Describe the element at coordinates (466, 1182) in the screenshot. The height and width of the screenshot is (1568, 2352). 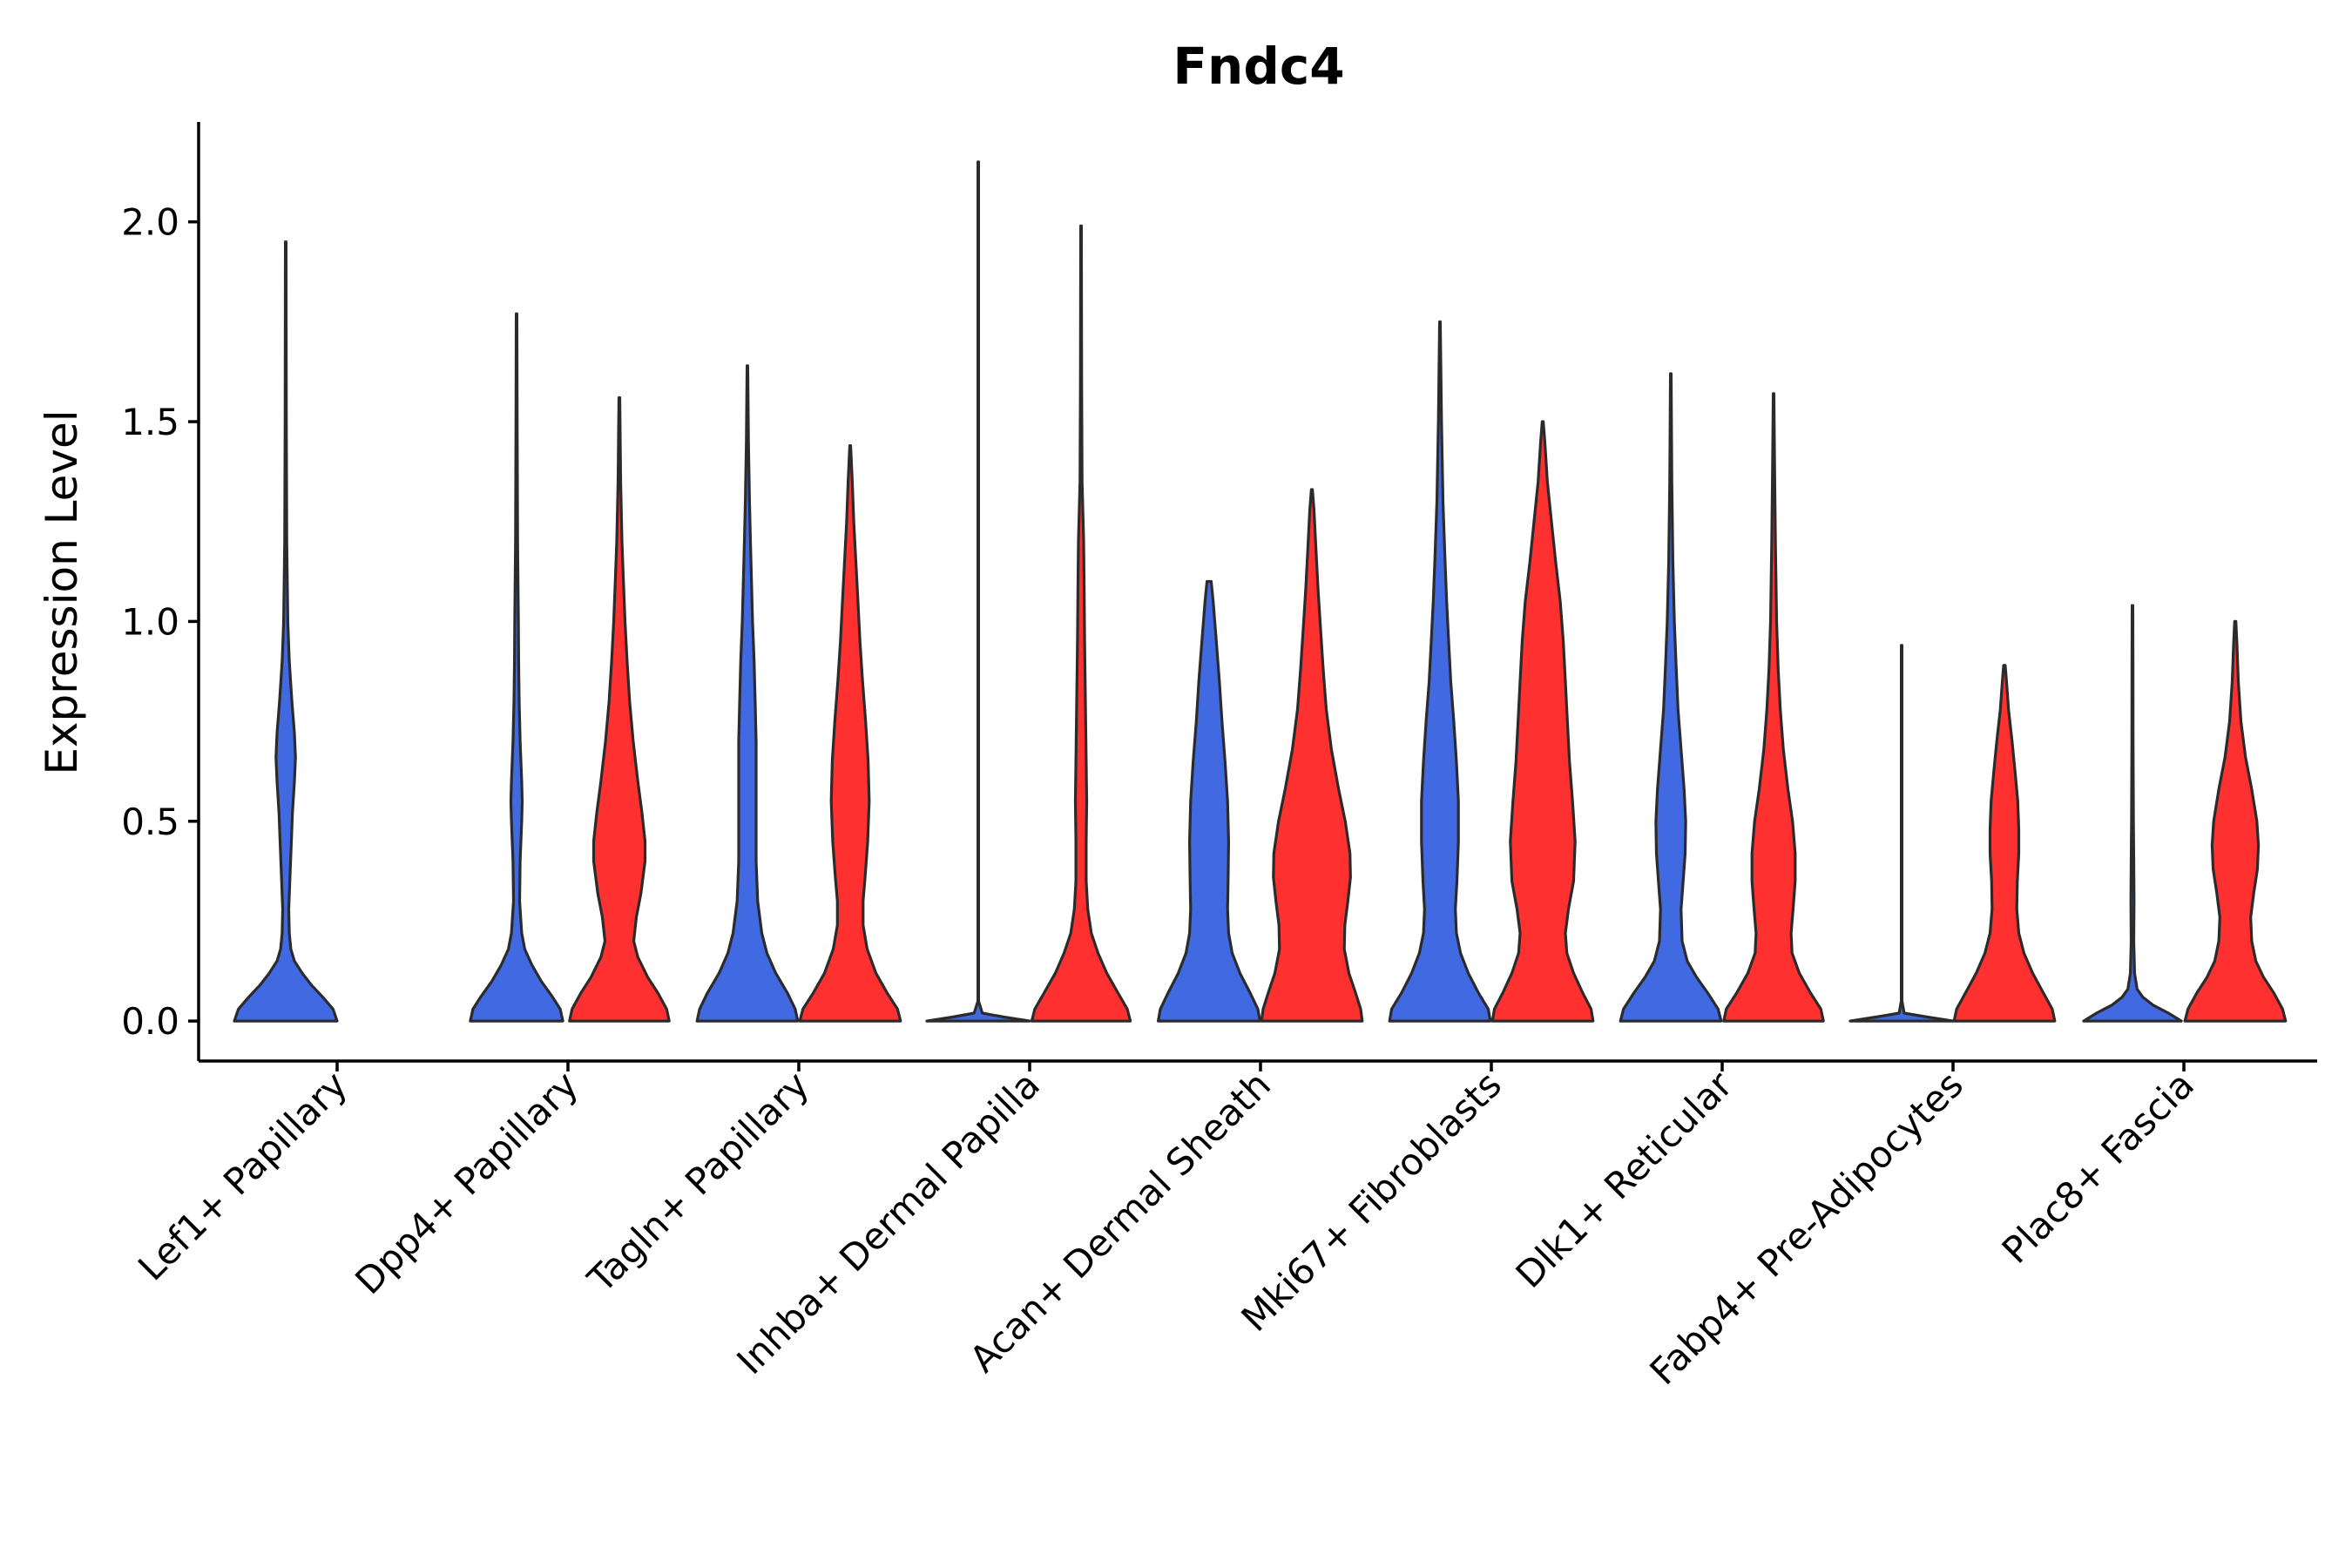
I see `x-tick-label-dpp4-papillary: Dpp4+ Papillary` at that location.